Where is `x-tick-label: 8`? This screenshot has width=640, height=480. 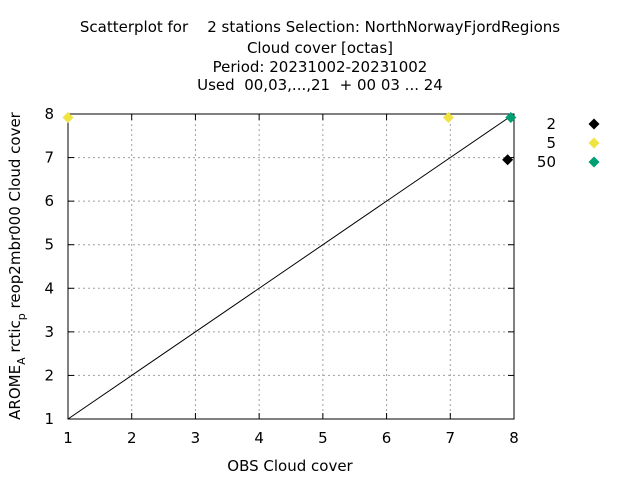 x-tick-label: 8 is located at coordinates (514, 438).